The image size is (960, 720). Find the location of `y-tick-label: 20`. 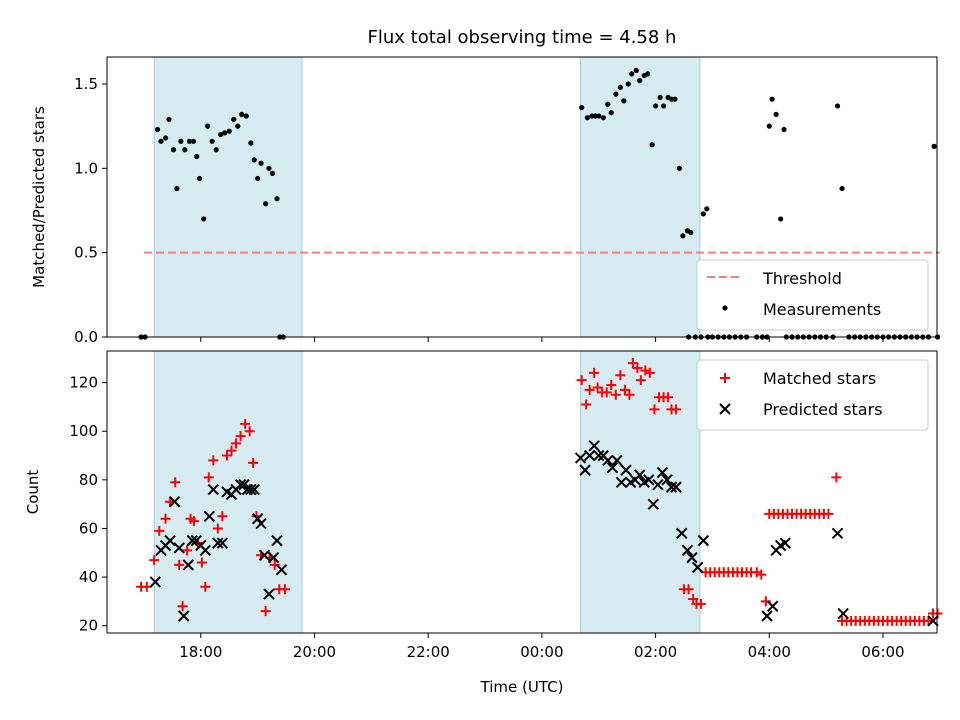

y-tick-label: 20 is located at coordinates (88, 626).